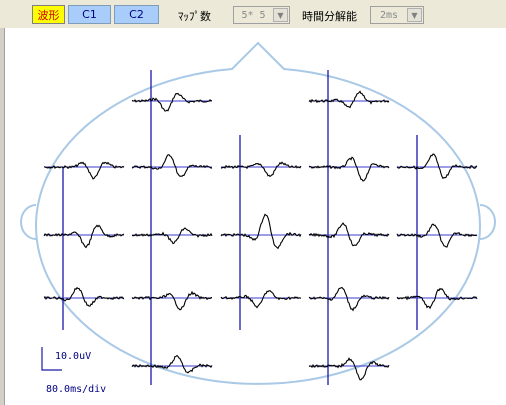 This screenshot has width=506, height=405. Describe the element at coordinates (73, 356) in the screenshot. I see `amplitude-scale-label: 10.0uV` at that location.